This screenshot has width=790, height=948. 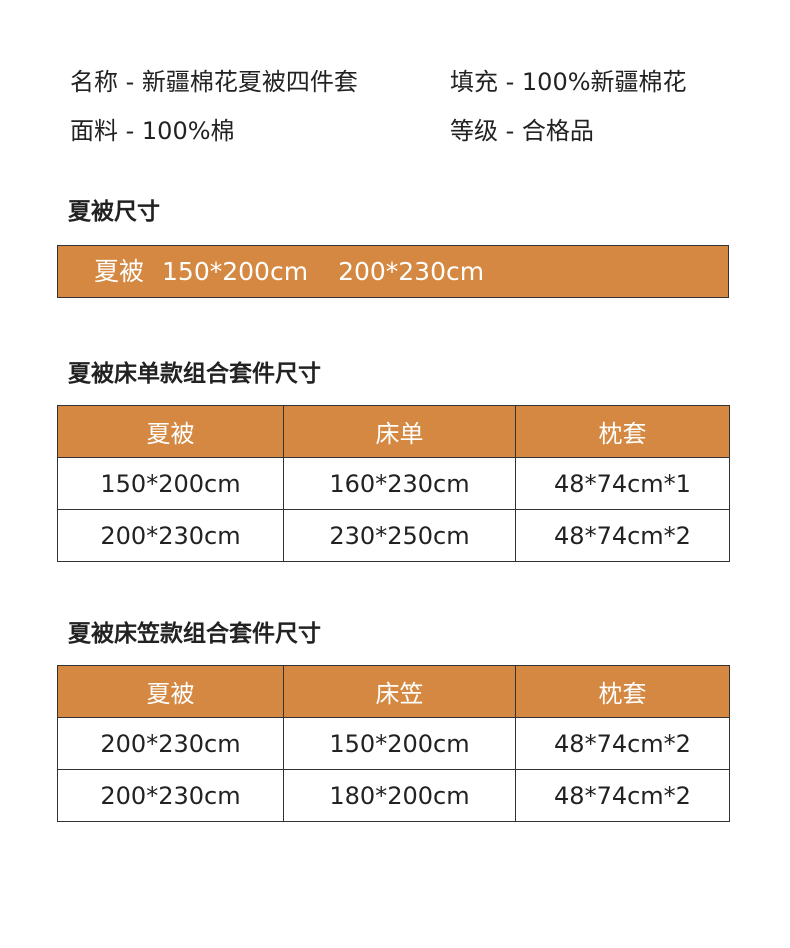 I want to click on table-row: 150*200cm 160*230cm 48*74cm*1, so click(x=393, y=483).